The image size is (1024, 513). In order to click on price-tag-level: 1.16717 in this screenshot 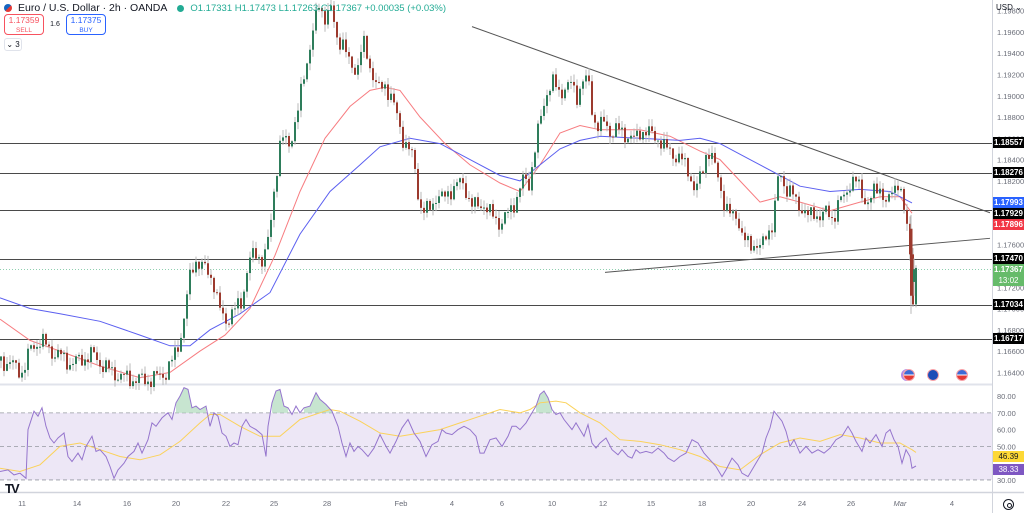, I will do `click(1008, 338)`.